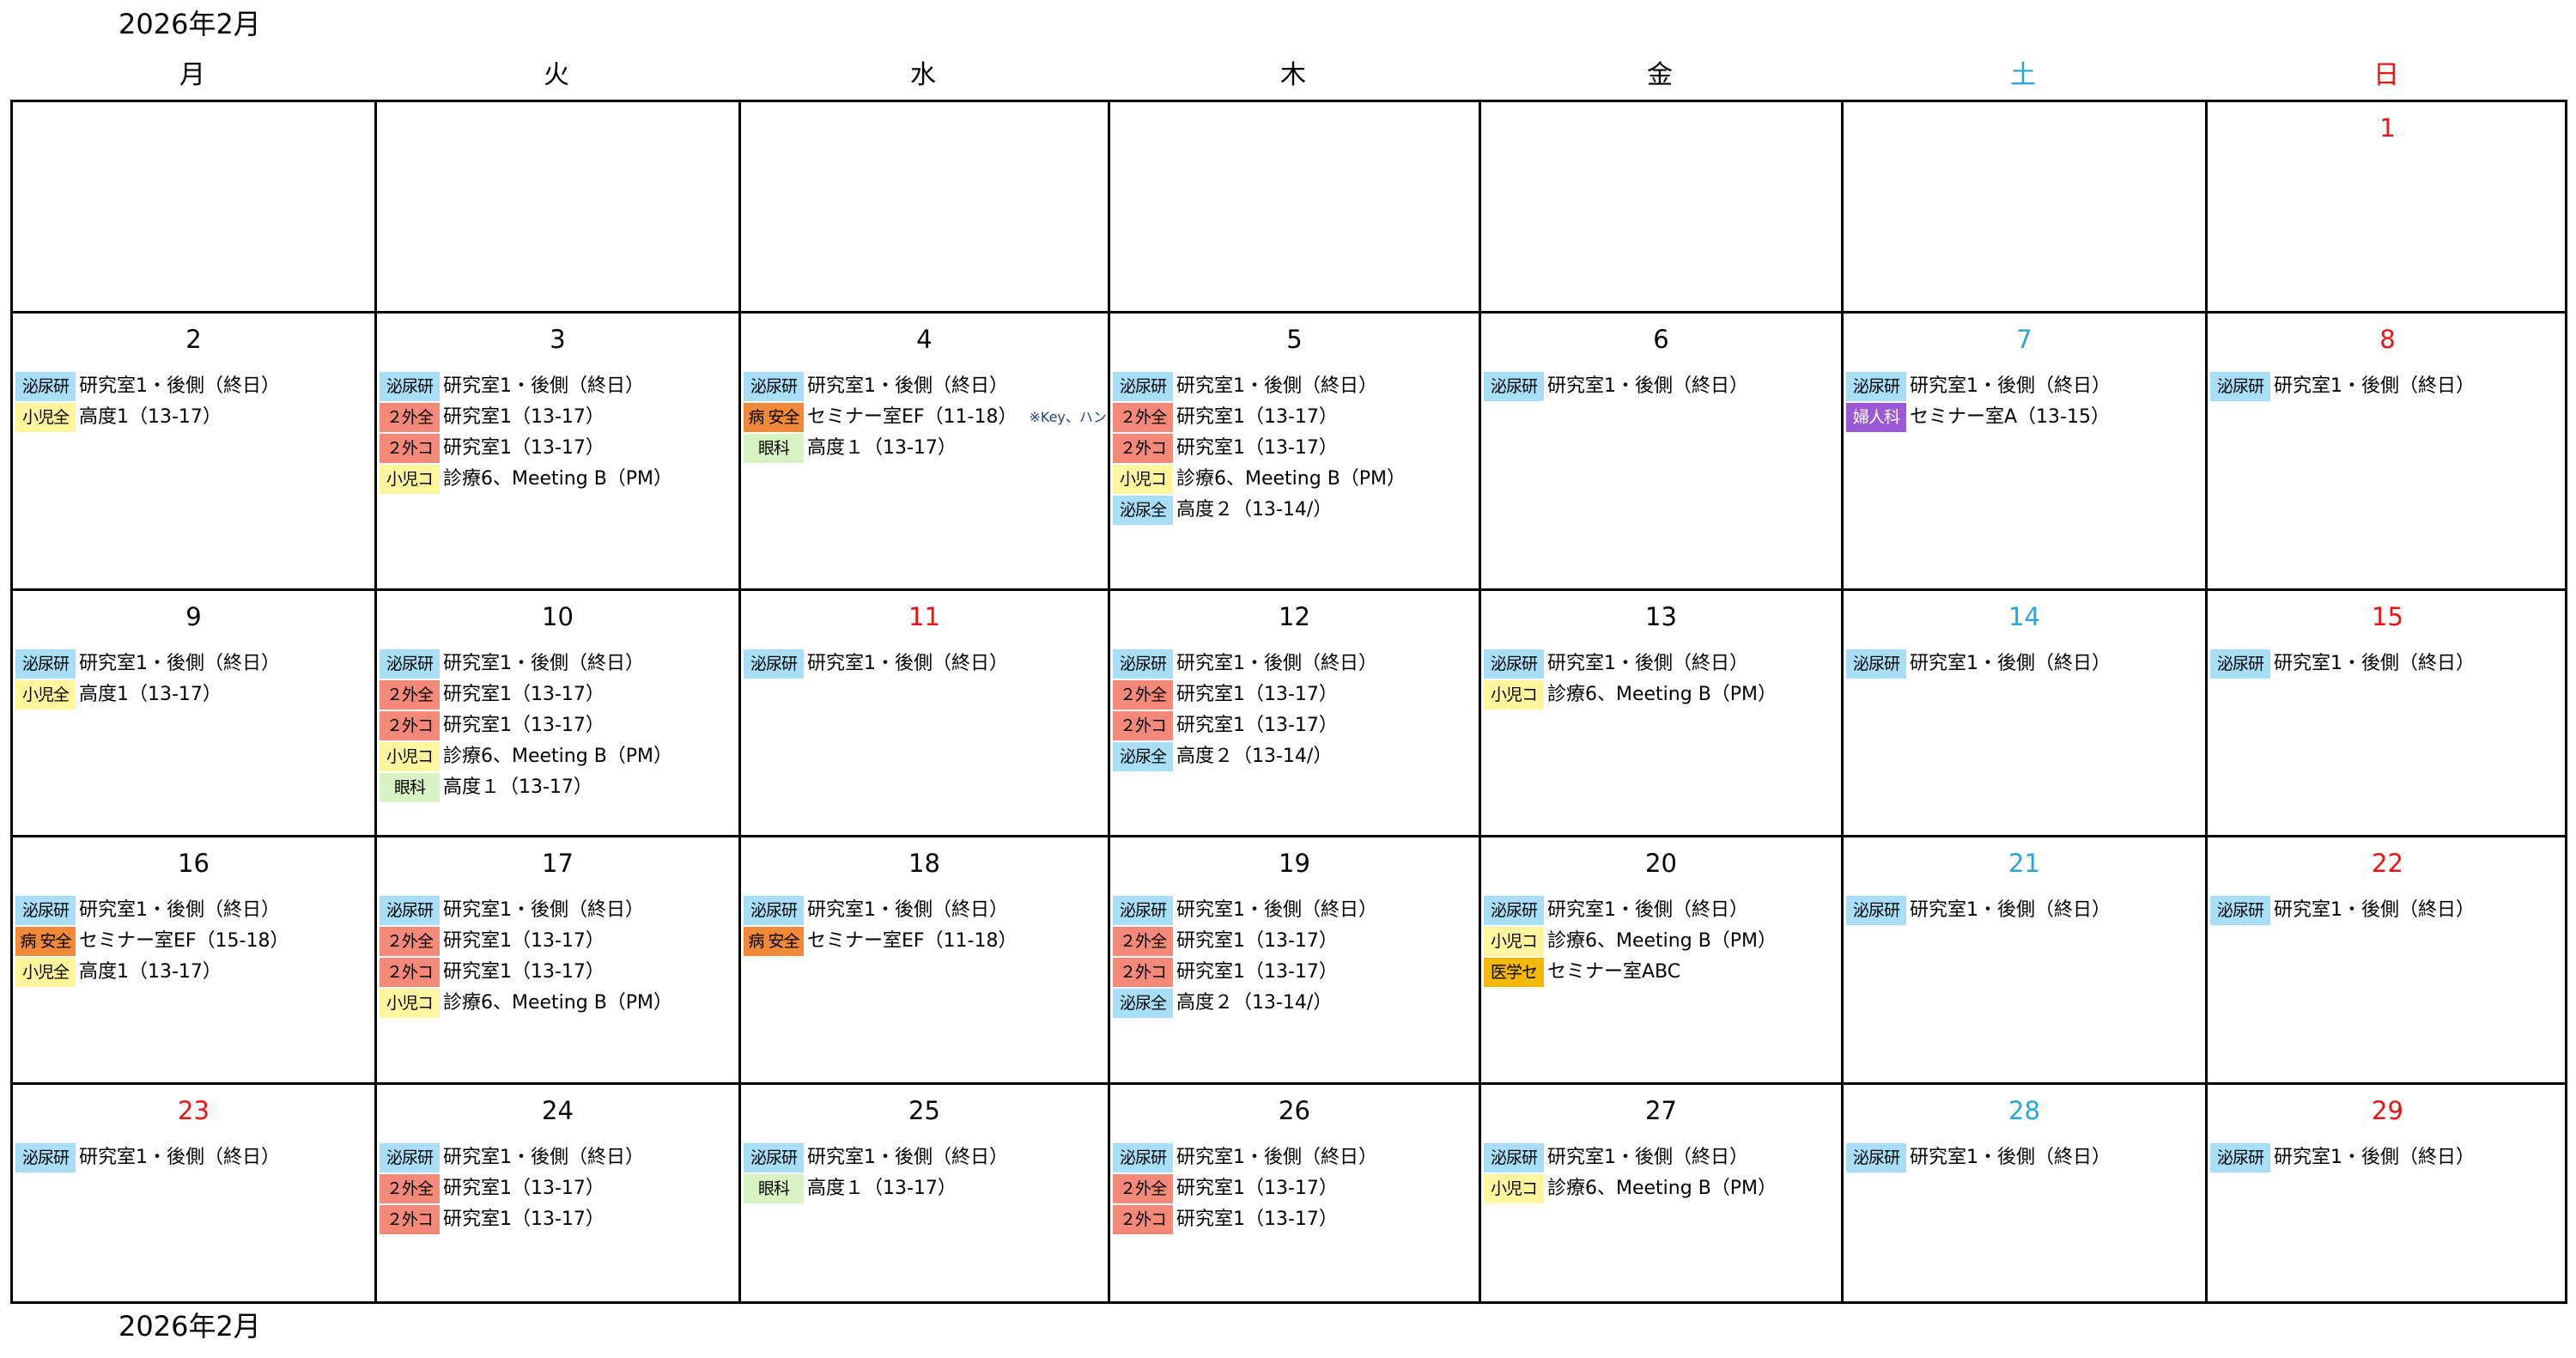  What do you see at coordinates (2387, 451) in the screenshot?
I see `day-cell: 8 泌尿研 研究室1・後側（終日）` at bounding box center [2387, 451].